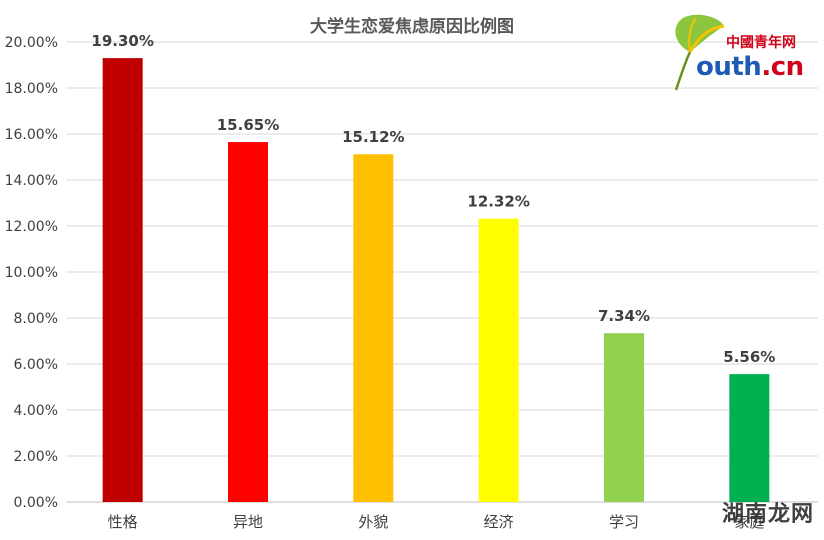 The width and height of the screenshot is (824, 540). What do you see at coordinates (248, 522) in the screenshot?
I see `x-tick-label: 异地` at bounding box center [248, 522].